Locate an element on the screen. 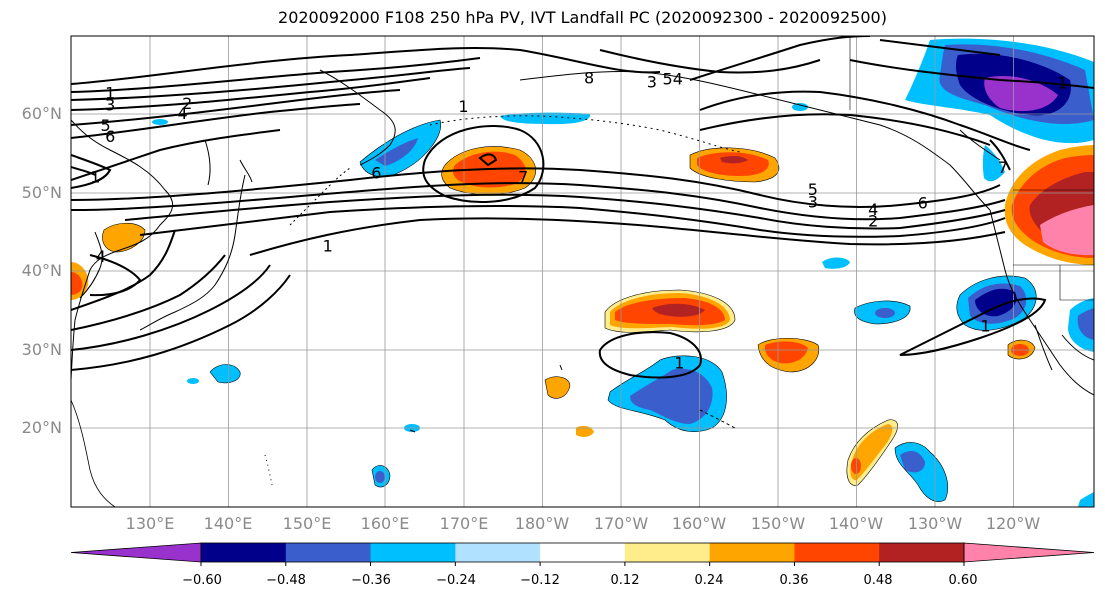  lon-label-130e: 130°E is located at coordinates (150, 523).